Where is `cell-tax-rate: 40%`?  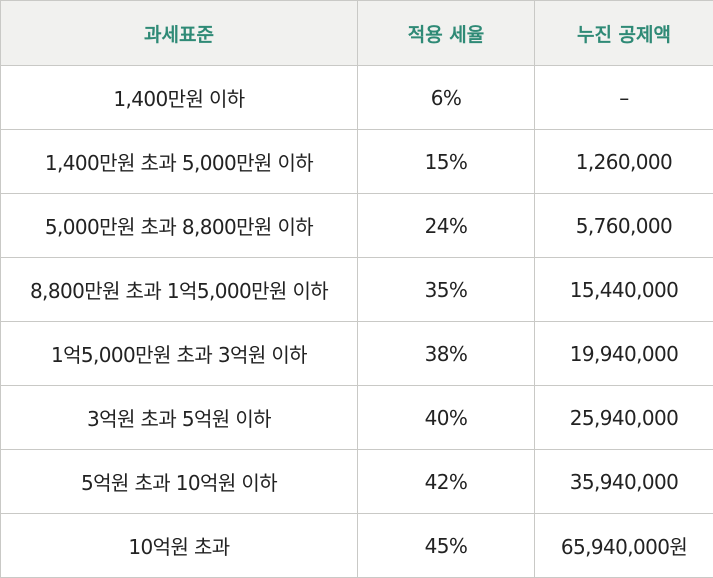
cell-tax-rate: 40% is located at coordinates (446, 418).